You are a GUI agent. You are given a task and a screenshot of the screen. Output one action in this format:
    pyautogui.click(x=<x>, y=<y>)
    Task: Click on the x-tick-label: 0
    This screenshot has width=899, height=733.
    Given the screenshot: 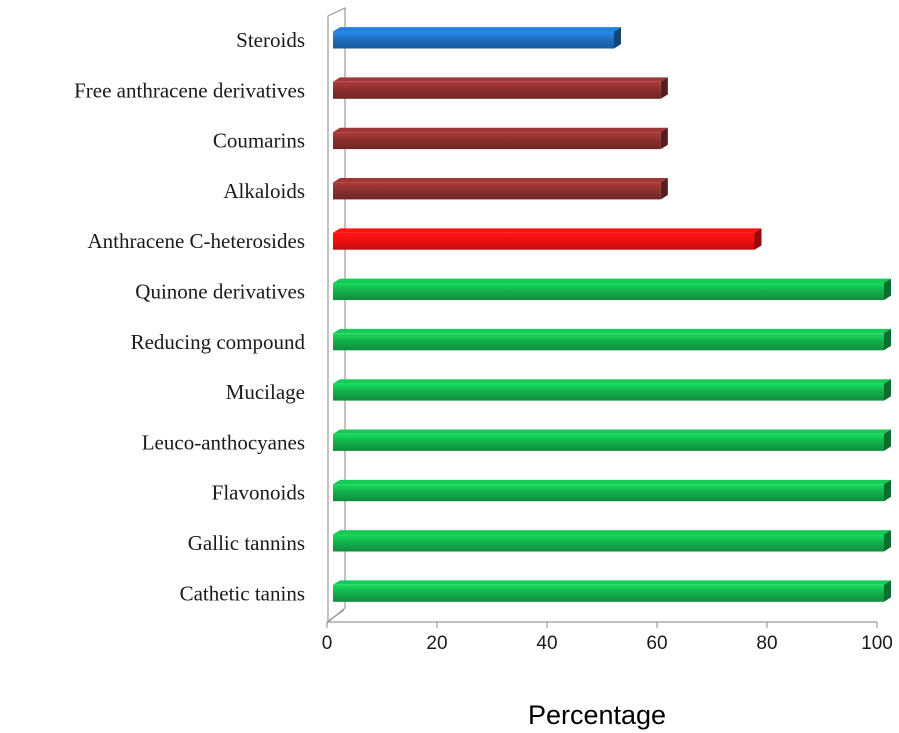 What is the action you would take?
    pyautogui.click(x=327, y=643)
    